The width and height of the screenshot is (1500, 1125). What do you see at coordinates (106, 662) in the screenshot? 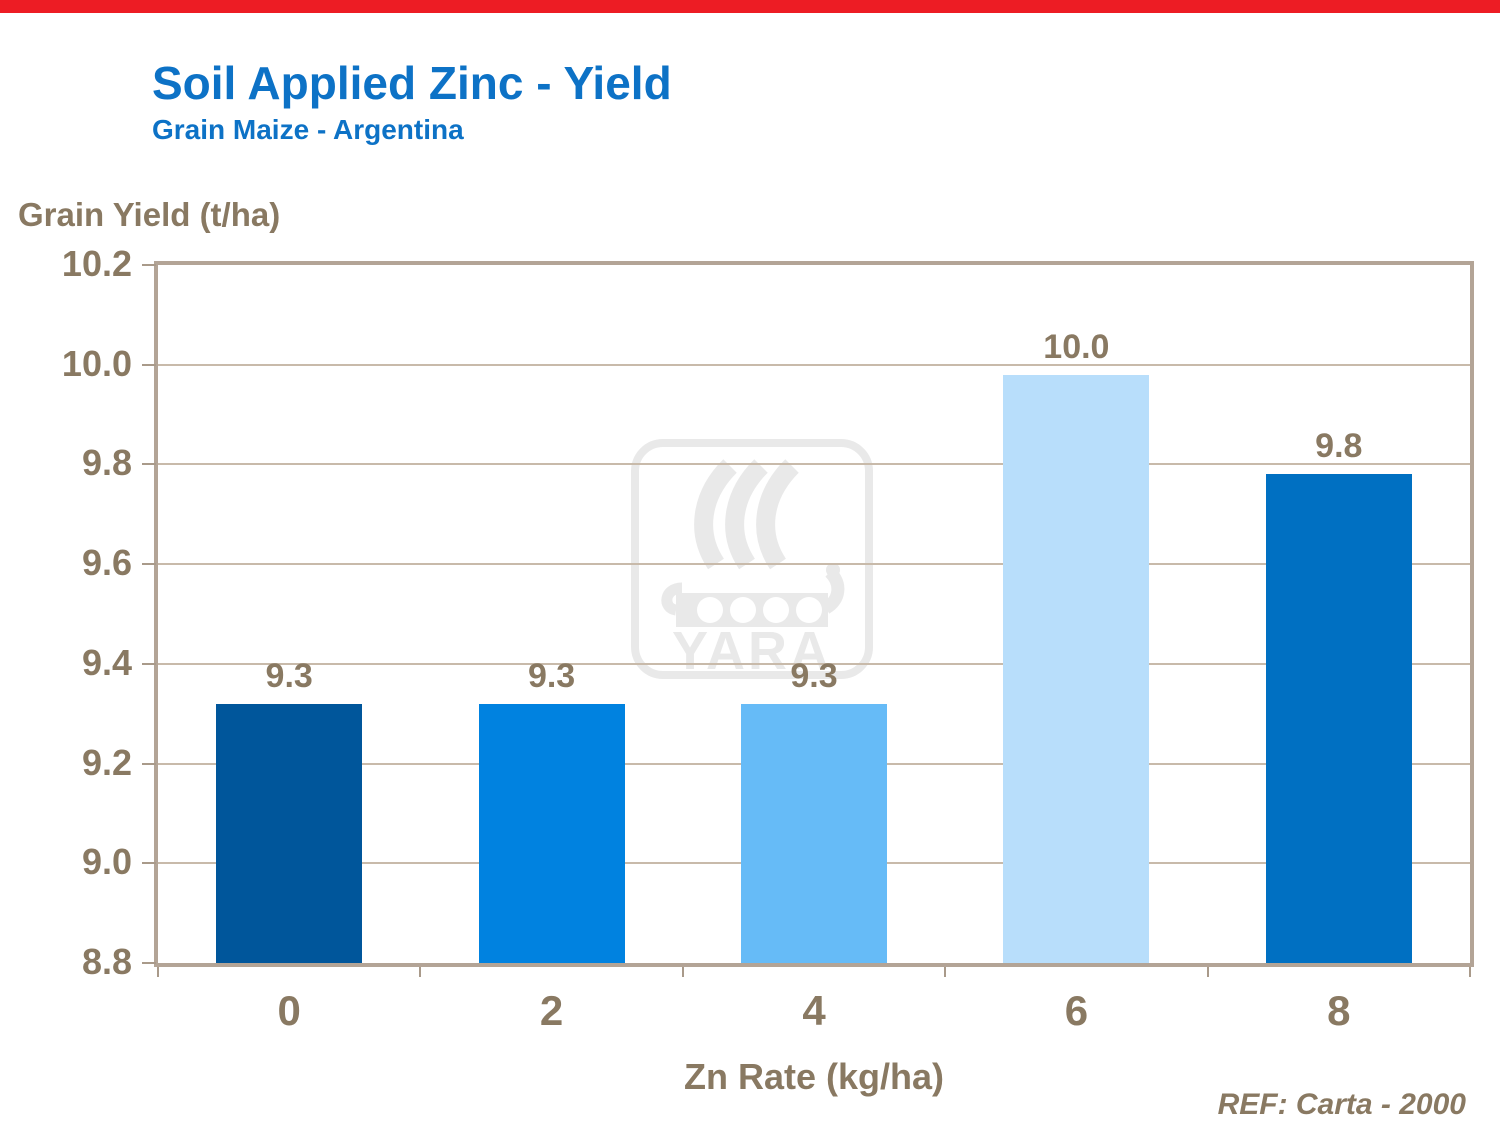
I see `y-tick-label: 9.4` at bounding box center [106, 662].